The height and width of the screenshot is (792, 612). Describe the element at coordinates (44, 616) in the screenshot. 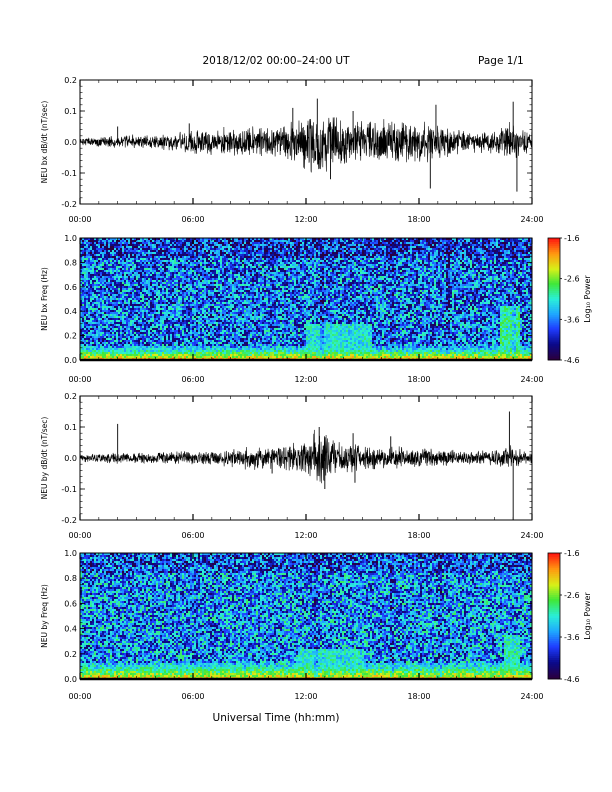

I see `y-axis-label: NEU by Freq (Hz)` at that location.